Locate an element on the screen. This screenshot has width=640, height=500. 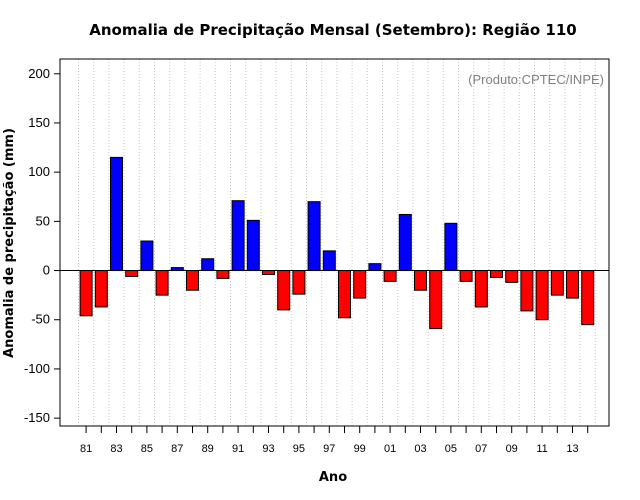
x-tick-label: 05 is located at coordinates (451, 449).